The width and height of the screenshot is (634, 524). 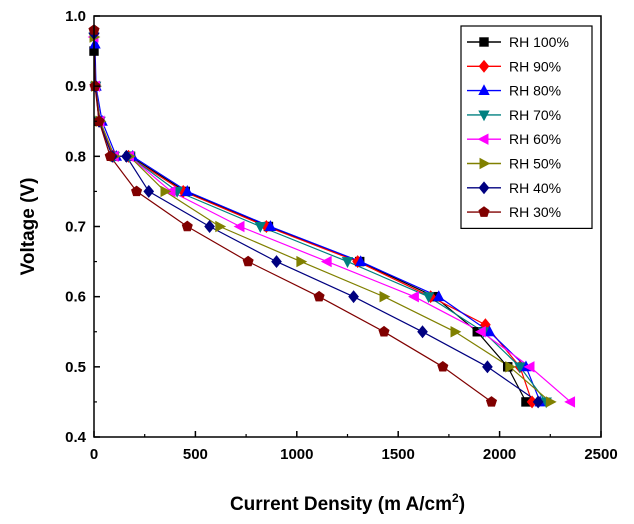 What do you see at coordinates (535, 188) in the screenshot?
I see `legend-label: RH 40%` at bounding box center [535, 188].